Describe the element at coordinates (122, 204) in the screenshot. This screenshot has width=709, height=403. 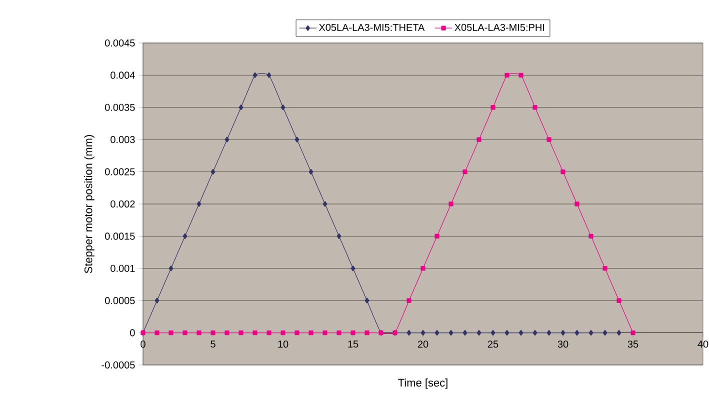
I see `y-tick-label: 0.002` at that location.